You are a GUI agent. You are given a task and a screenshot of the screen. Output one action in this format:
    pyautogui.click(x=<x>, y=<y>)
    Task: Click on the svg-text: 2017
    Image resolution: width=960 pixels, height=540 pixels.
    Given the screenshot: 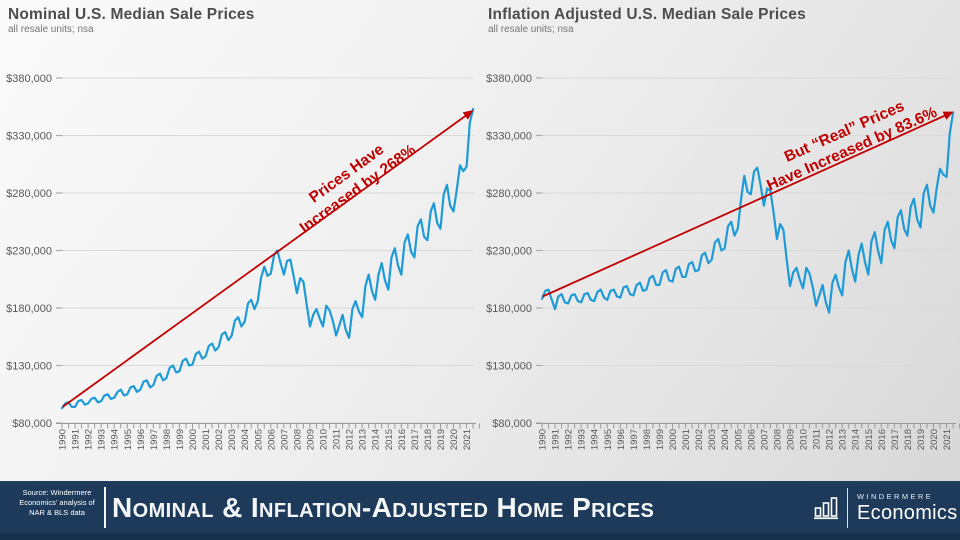 What is the action you would take?
    pyautogui.click(x=415, y=439)
    